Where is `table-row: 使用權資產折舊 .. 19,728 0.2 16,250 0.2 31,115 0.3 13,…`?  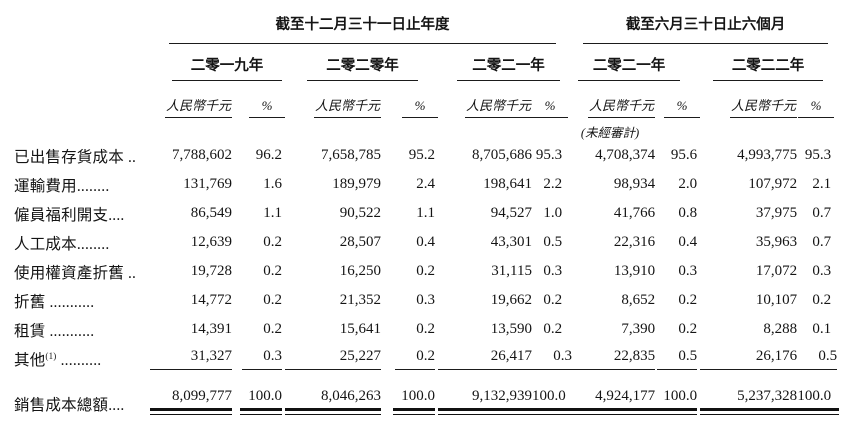
table-row: 使用權資產折舊 .. 19,728 0.2 16,250 0.2 31,115 0.3 13,… is located at coordinates (417, 271).